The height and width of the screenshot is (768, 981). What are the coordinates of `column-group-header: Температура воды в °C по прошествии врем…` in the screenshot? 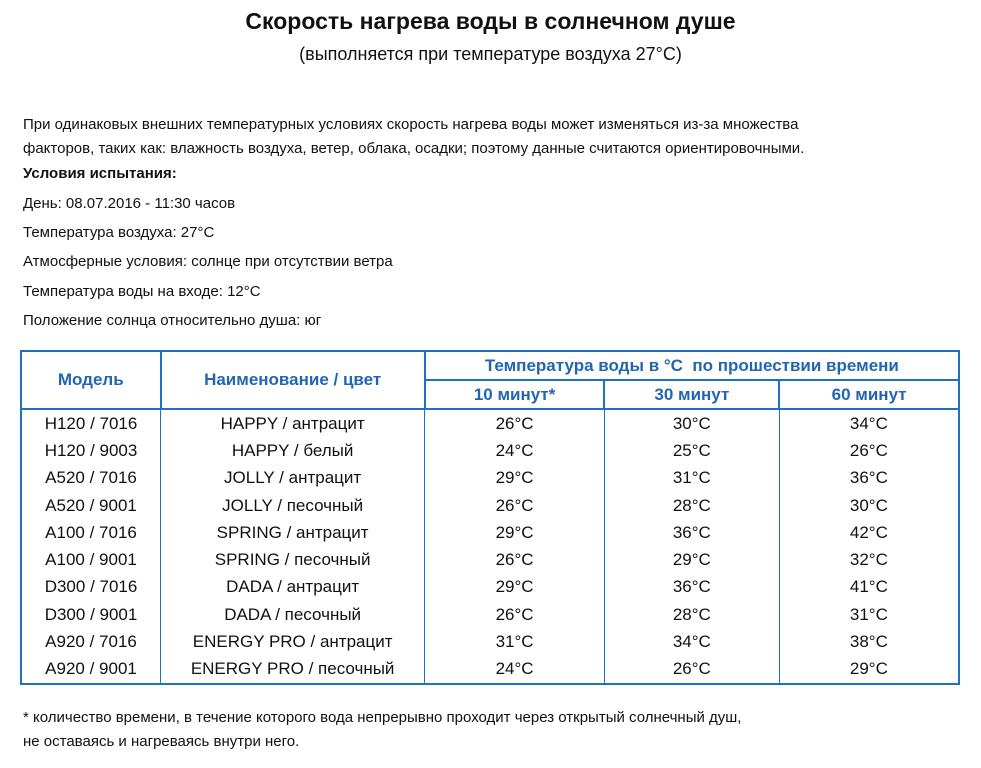 It's located at (692, 365).